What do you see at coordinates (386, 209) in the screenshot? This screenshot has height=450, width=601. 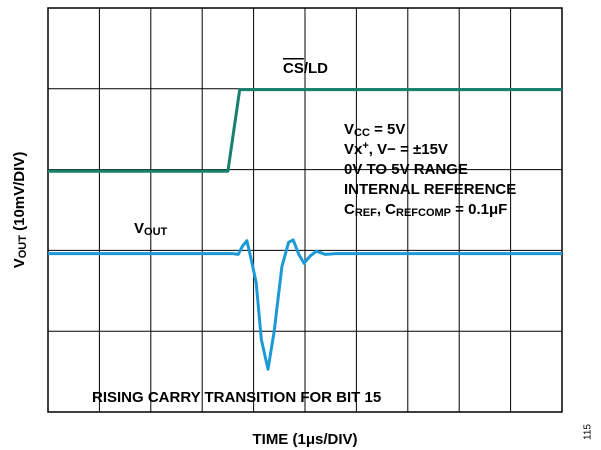 I see `text-part: , C` at bounding box center [386, 209].